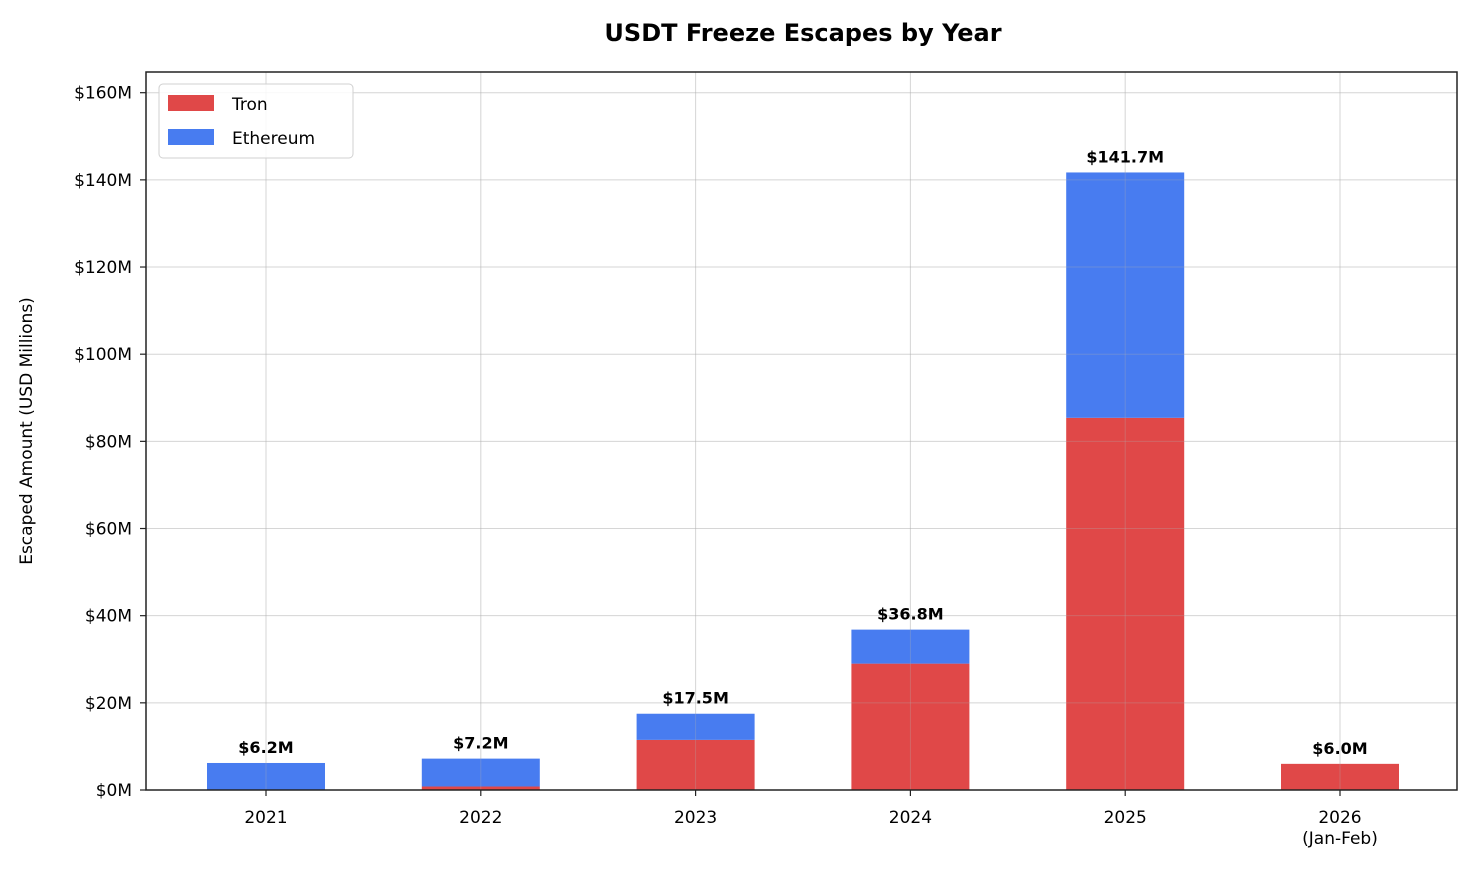 This screenshot has height=871, width=1473. What do you see at coordinates (1125, 156) in the screenshot?
I see `bar-total-label: $141.7M` at bounding box center [1125, 156].